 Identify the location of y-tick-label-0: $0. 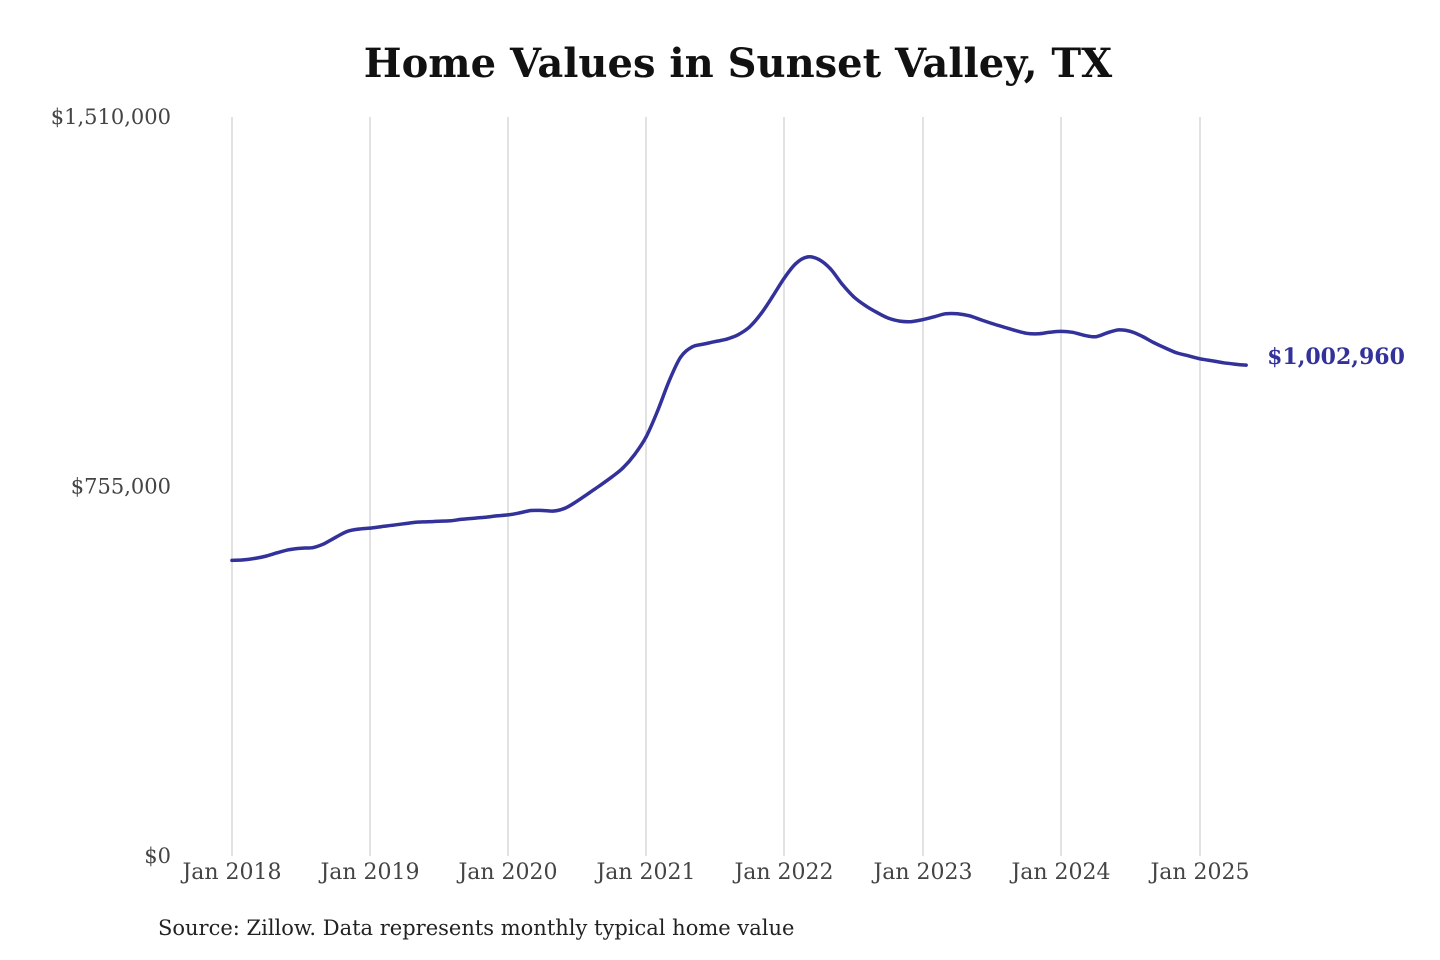
(157, 856).